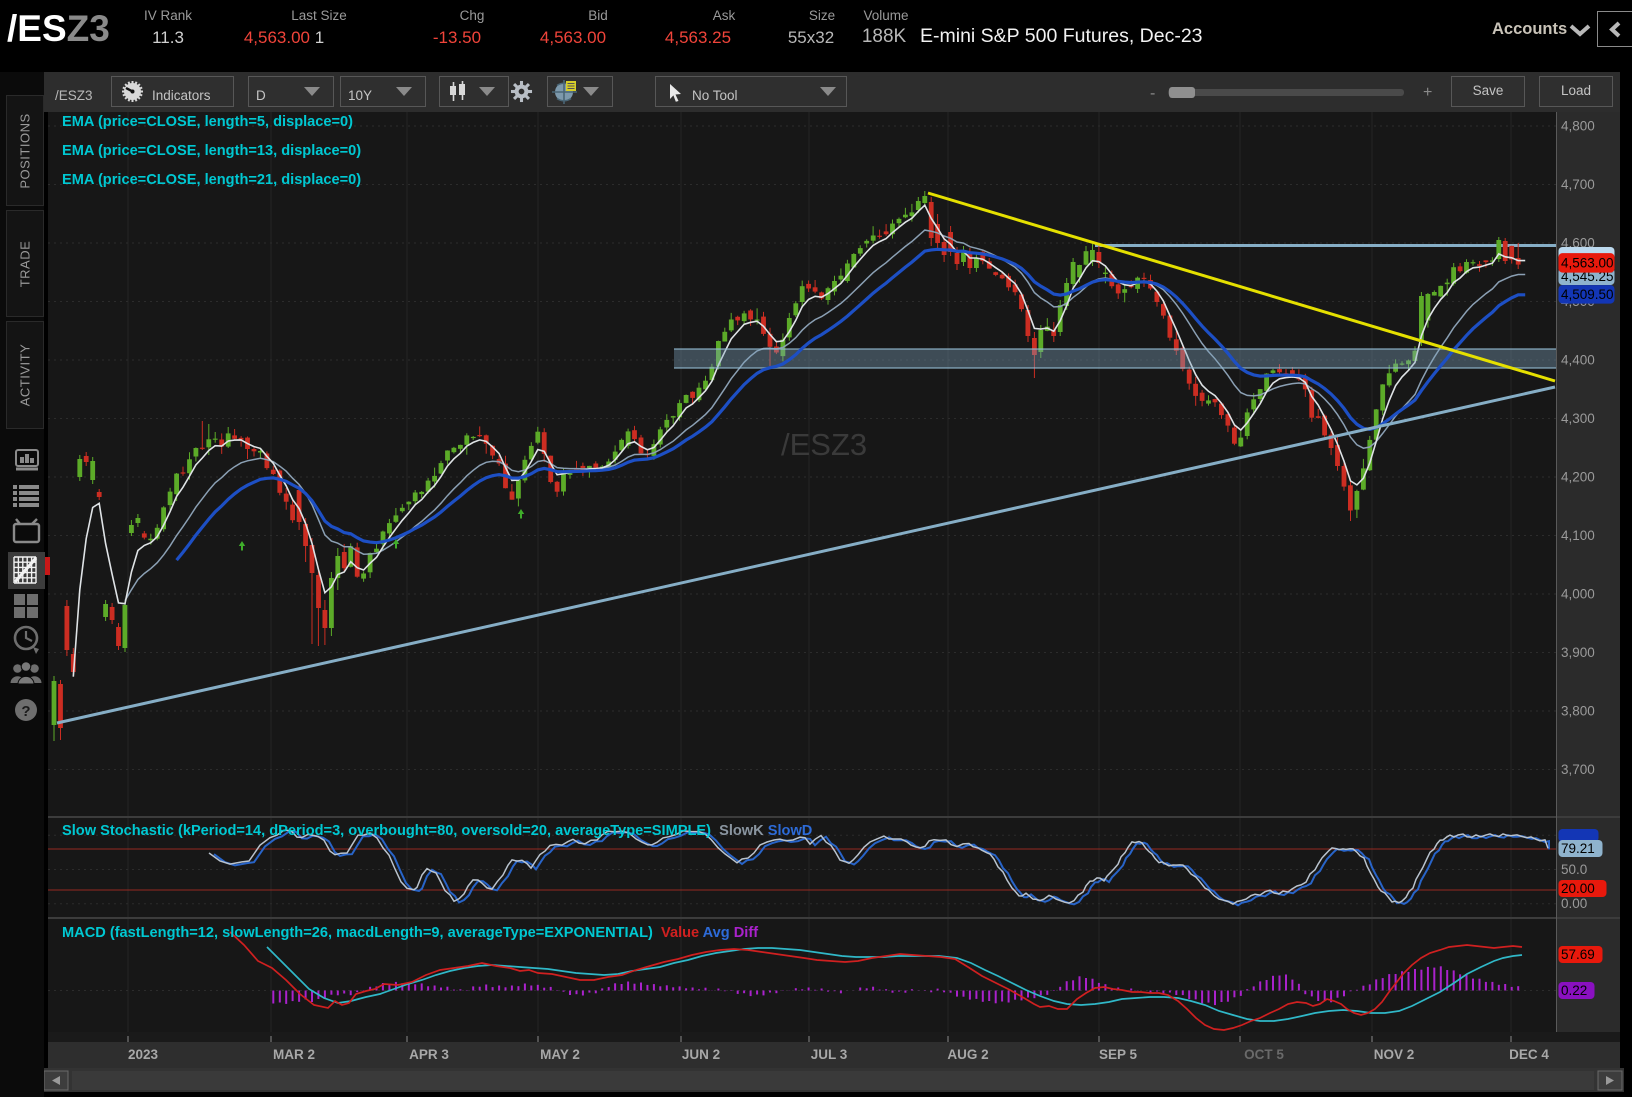 The height and width of the screenshot is (1097, 1632). What do you see at coordinates (824, 444) in the screenshot?
I see `svg-text: /ESZ3` at bounding box center [824, 444].